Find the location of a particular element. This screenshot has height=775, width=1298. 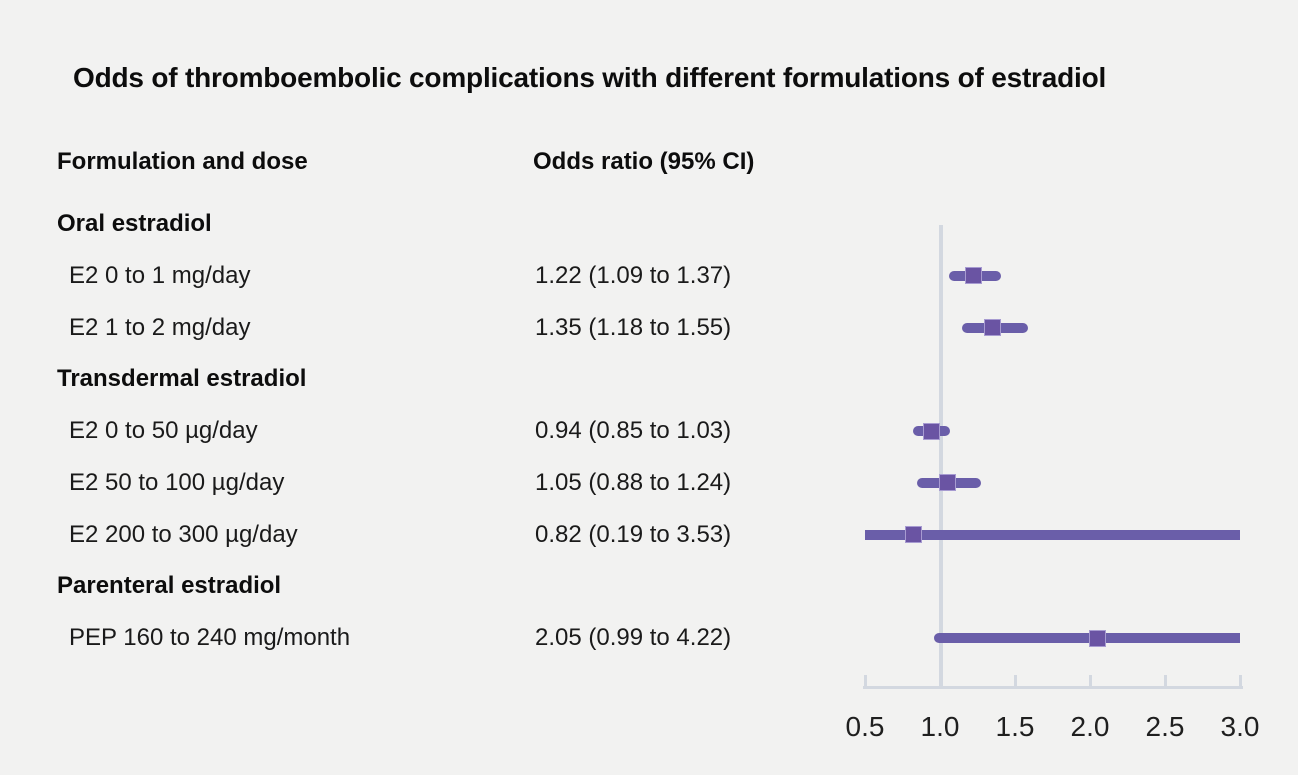

row-label: E2 1 to 2 mg/day is located at coordinates (160, 327).